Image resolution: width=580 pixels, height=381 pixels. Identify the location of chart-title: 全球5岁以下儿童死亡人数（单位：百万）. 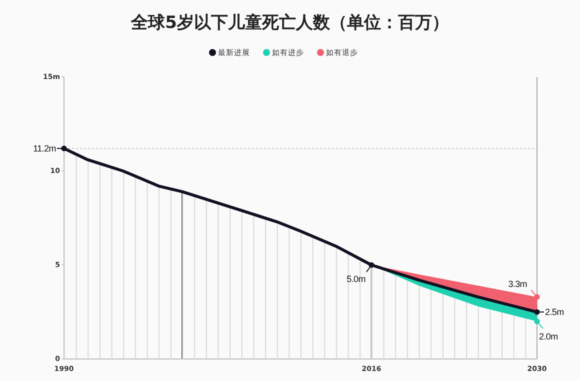
(289, 23).